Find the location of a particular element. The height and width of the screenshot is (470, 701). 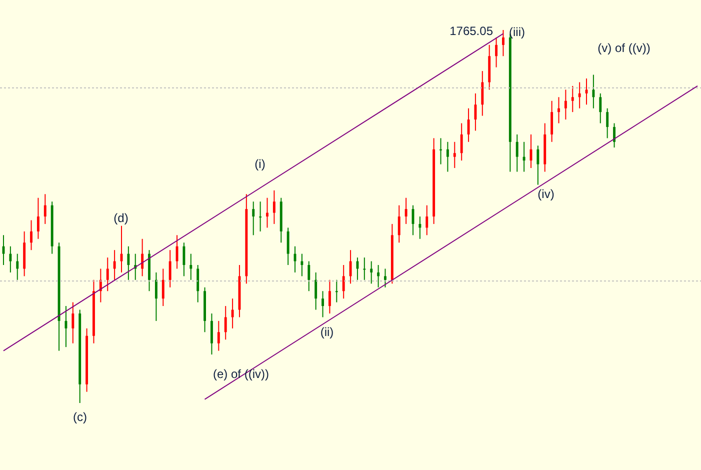

annotation: (e) of ((iv)) is located at coordinates (241, 374).